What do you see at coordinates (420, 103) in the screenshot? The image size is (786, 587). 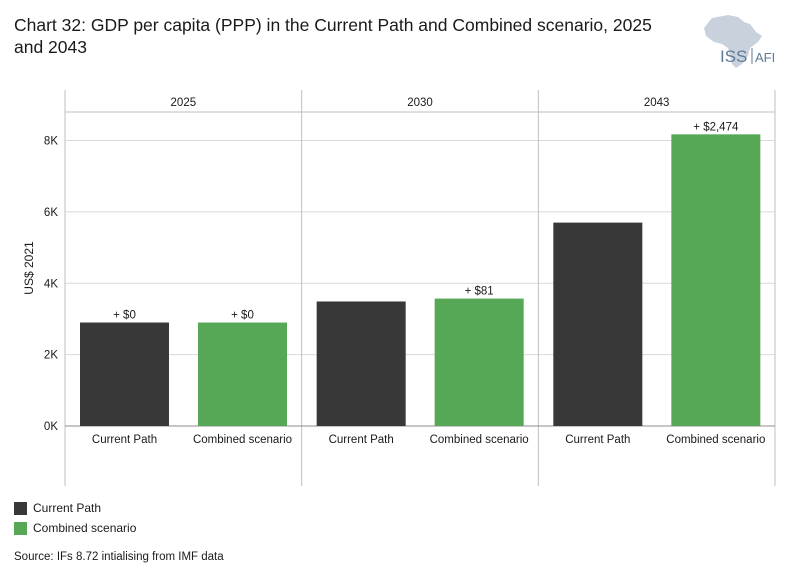 I see `panel-label-2030: 2030` at bounding box center [420, 103].